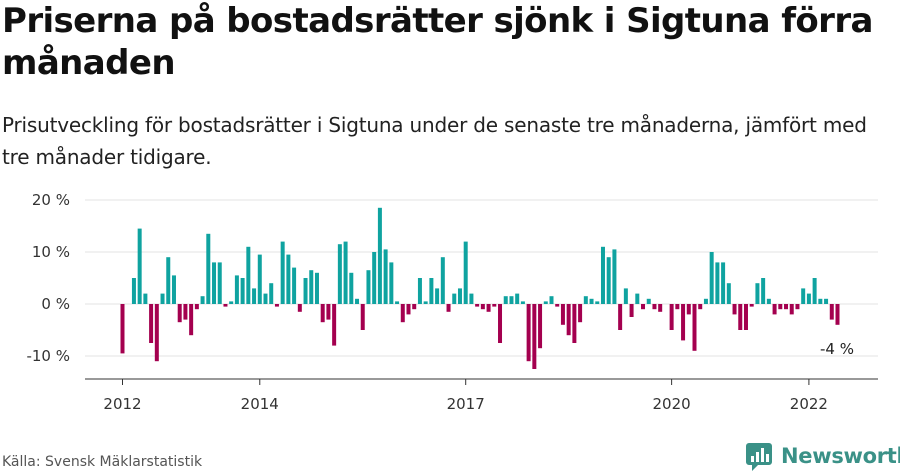  I want to click on x-tick-label: 2020, so click(672, 404).